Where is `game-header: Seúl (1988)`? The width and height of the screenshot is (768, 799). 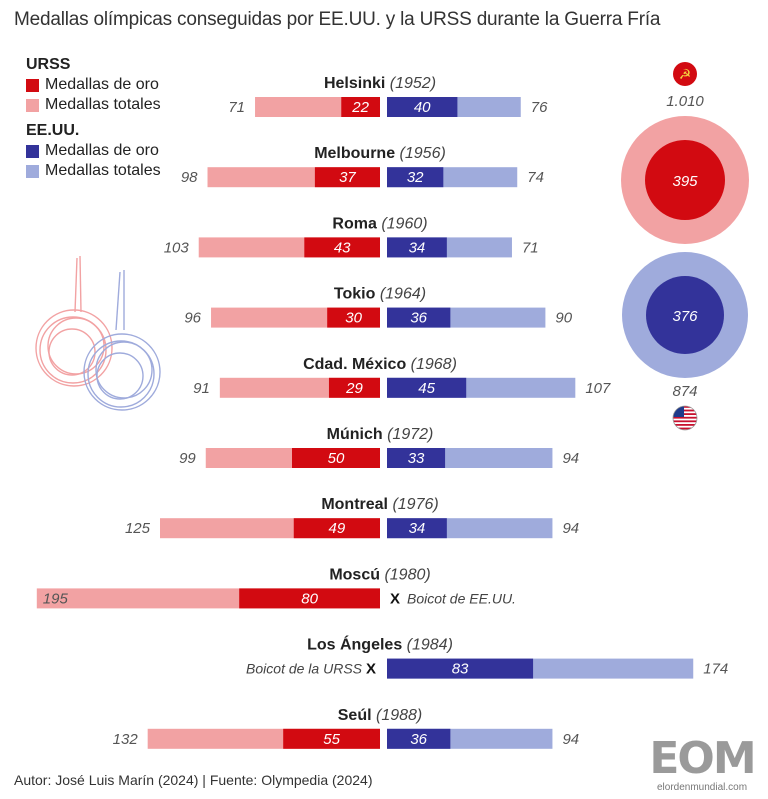 game-header: Seúl (1988) is located at coordinates (380, 715).